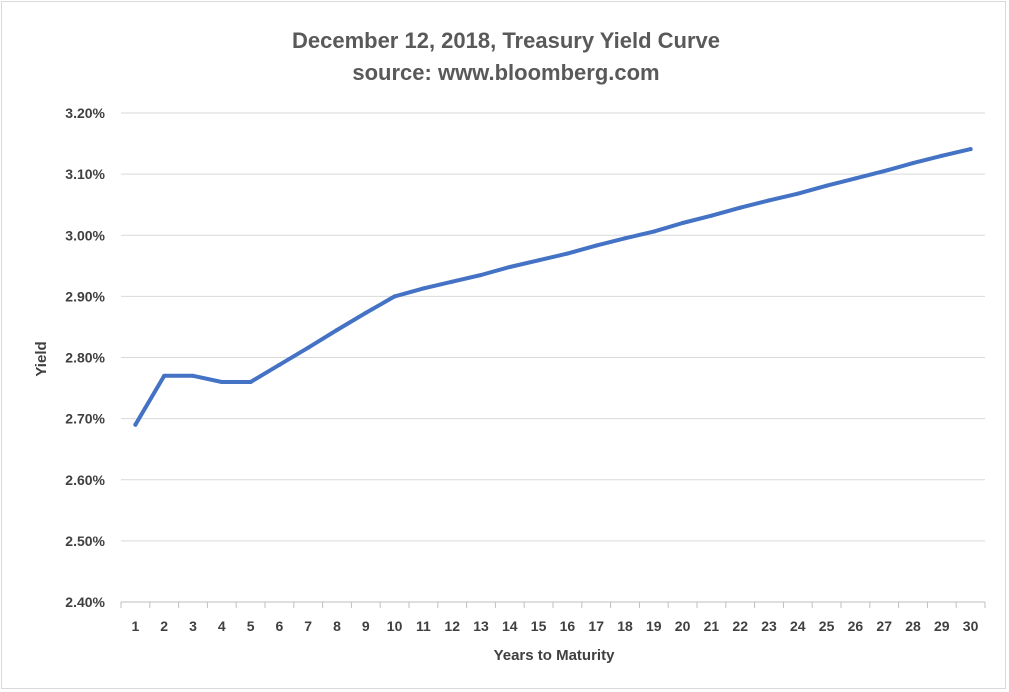 The height and width of the screenshot is (692, 1009). Describe the element at coordinates (308, 626) in the screenshot. I see `x-tick-label: 7` at that location.